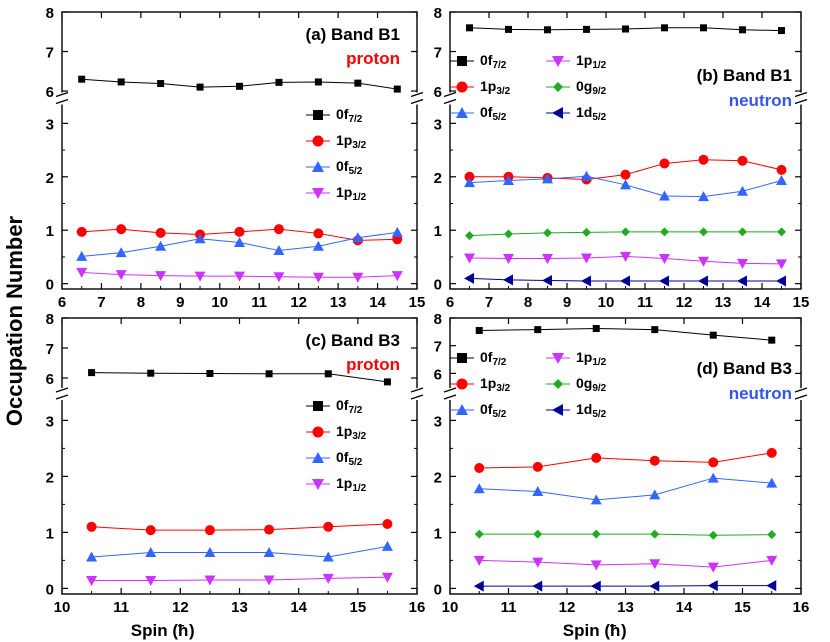 Image resolution: width=830 pixels, height=642 pixels. Describe the element at coordinates (50, 349) in the screenshot. I see `y-tick-label-upper: 7` at that location.